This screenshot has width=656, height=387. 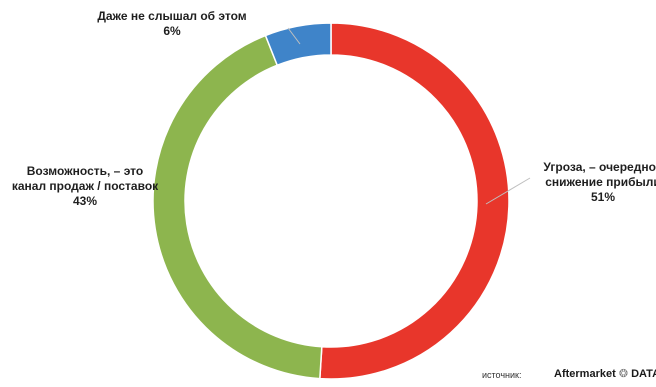 I want to click on slice-label-never-heard: Даже не слышал об этом 6%, so click(x=172, y=23).